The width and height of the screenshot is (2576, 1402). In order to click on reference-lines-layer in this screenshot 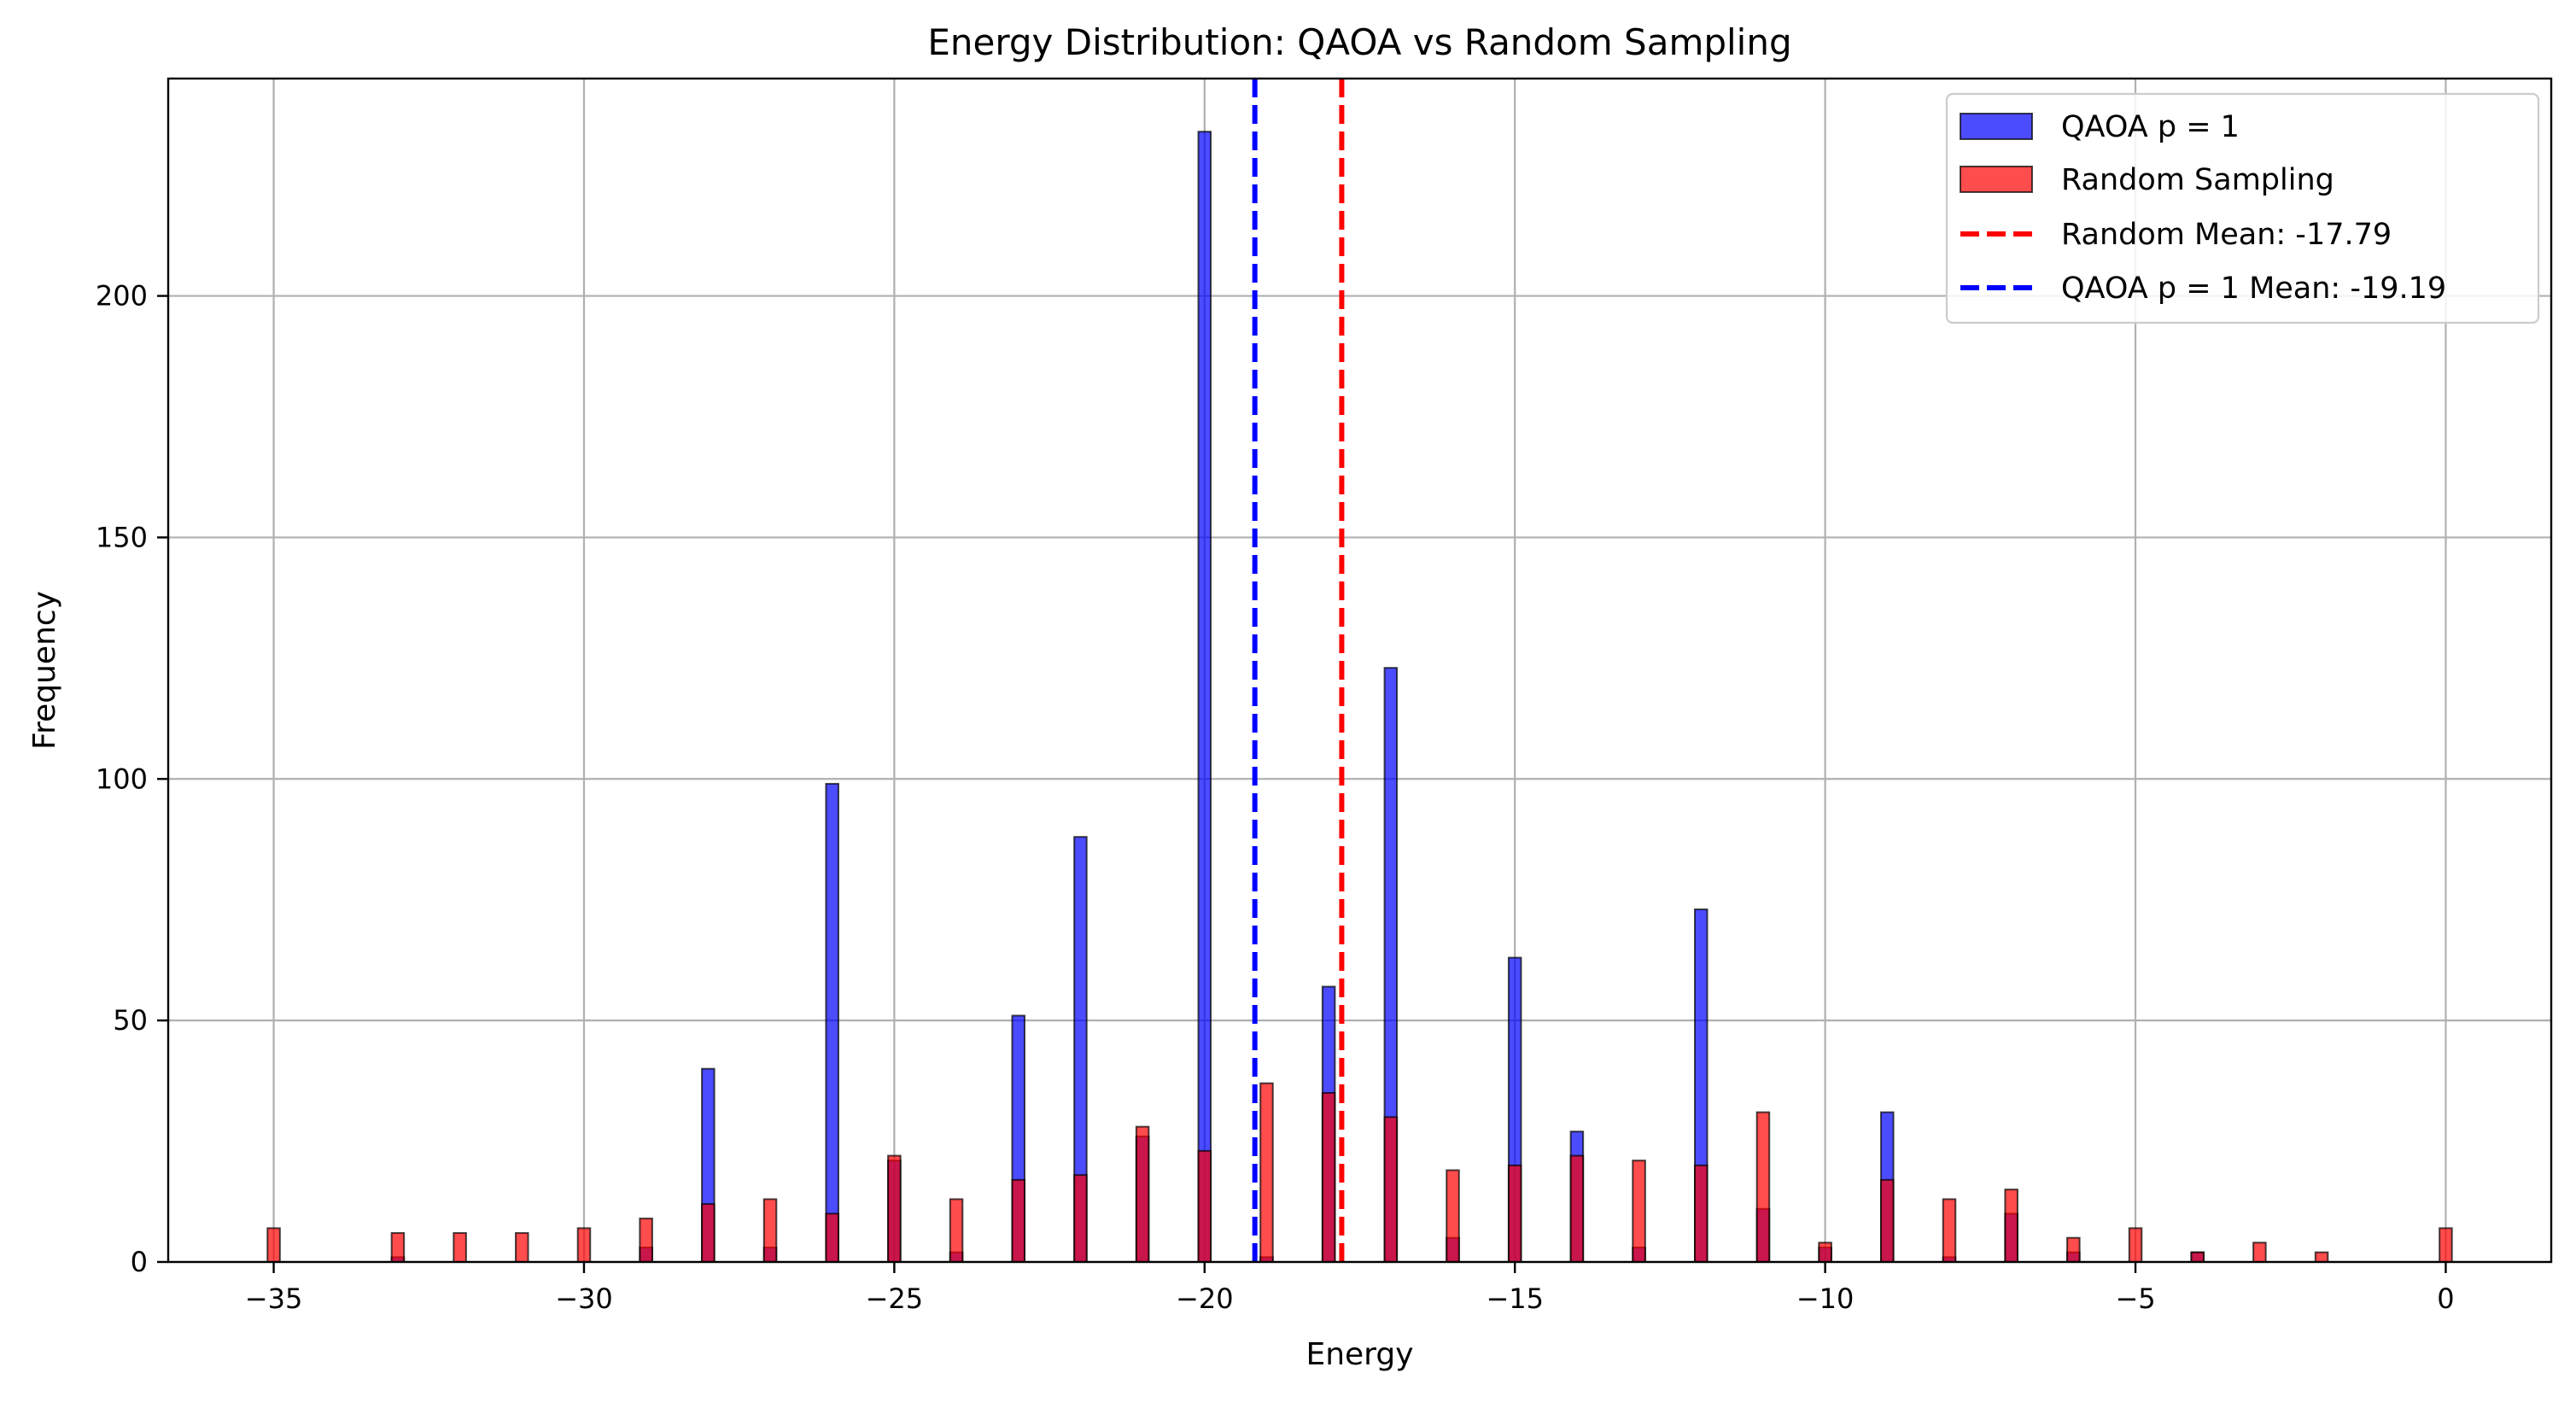, I will do `click(1298, 670)`.